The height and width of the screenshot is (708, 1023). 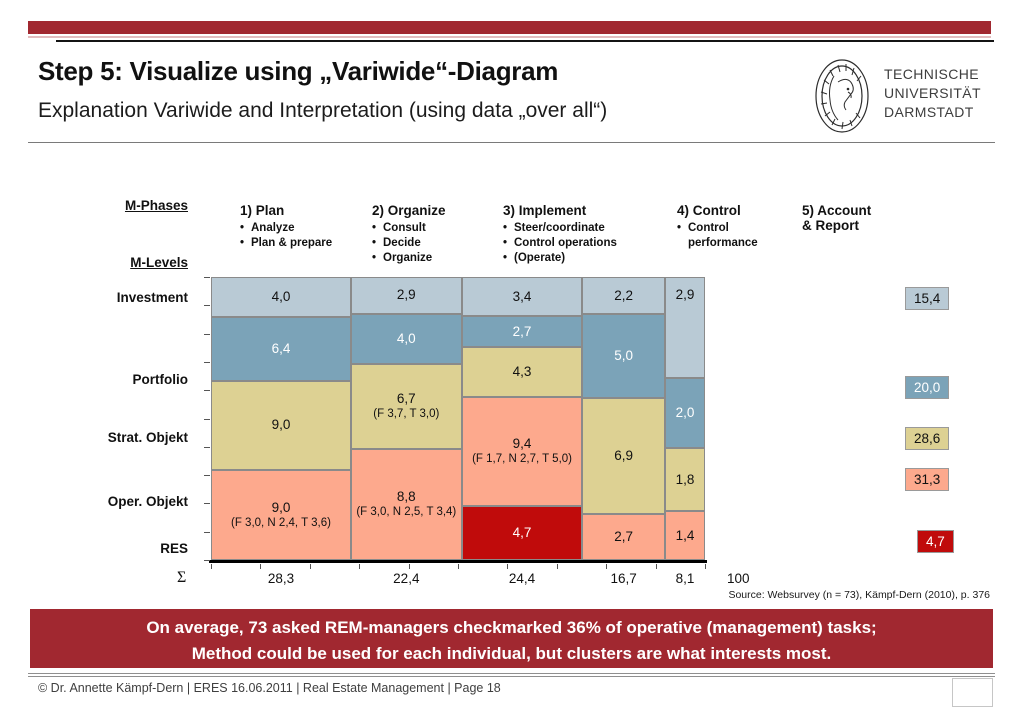 I want to click on phase-header-title: 4) Control, so click(x=709, y=210).